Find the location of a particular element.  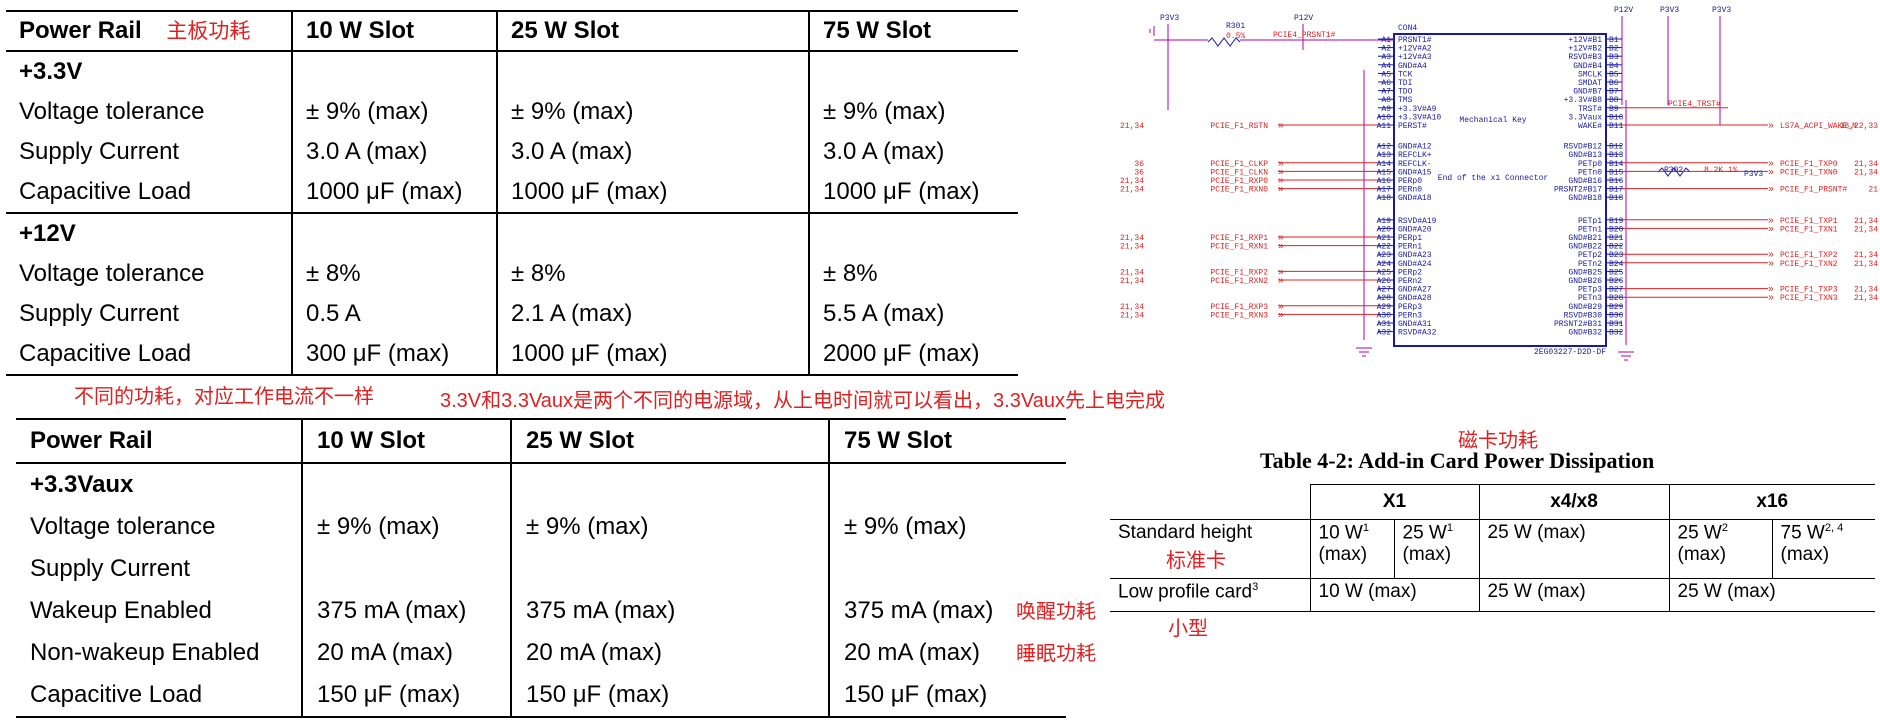

pin-number: A32 is located at coordinates (1384, 333).